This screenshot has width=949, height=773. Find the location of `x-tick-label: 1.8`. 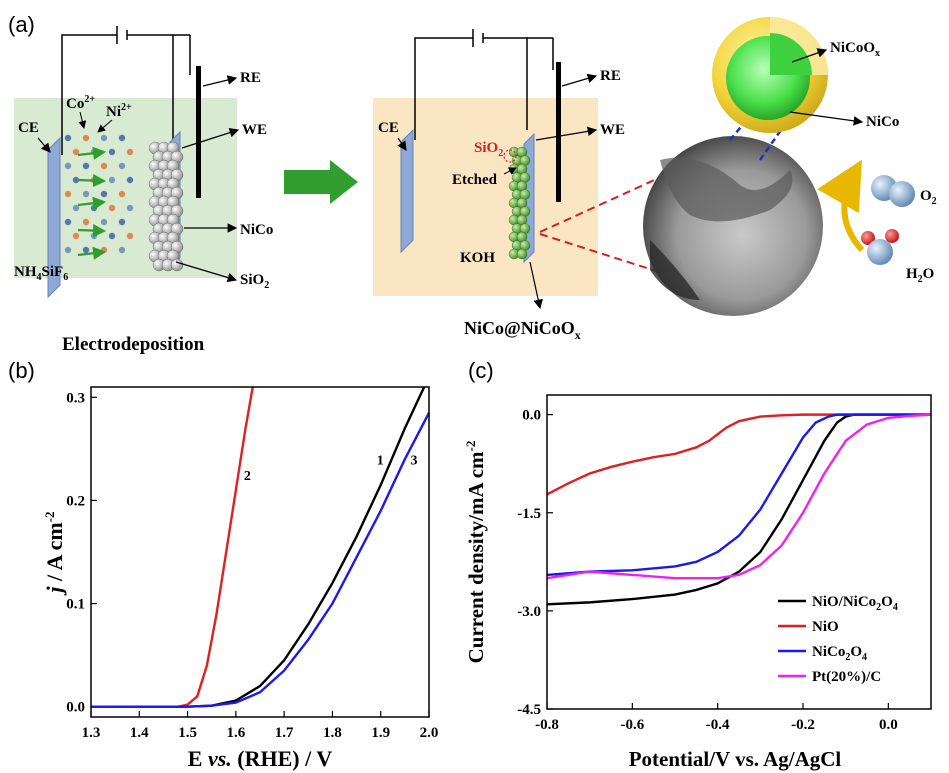

x-tick-label: 1.8 is located at coordinates (332, 733).